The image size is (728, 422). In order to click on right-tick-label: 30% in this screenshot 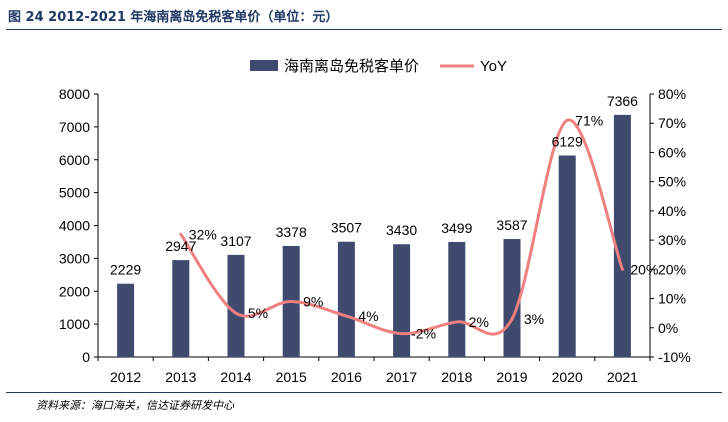, I will do `click(672, 240)`.